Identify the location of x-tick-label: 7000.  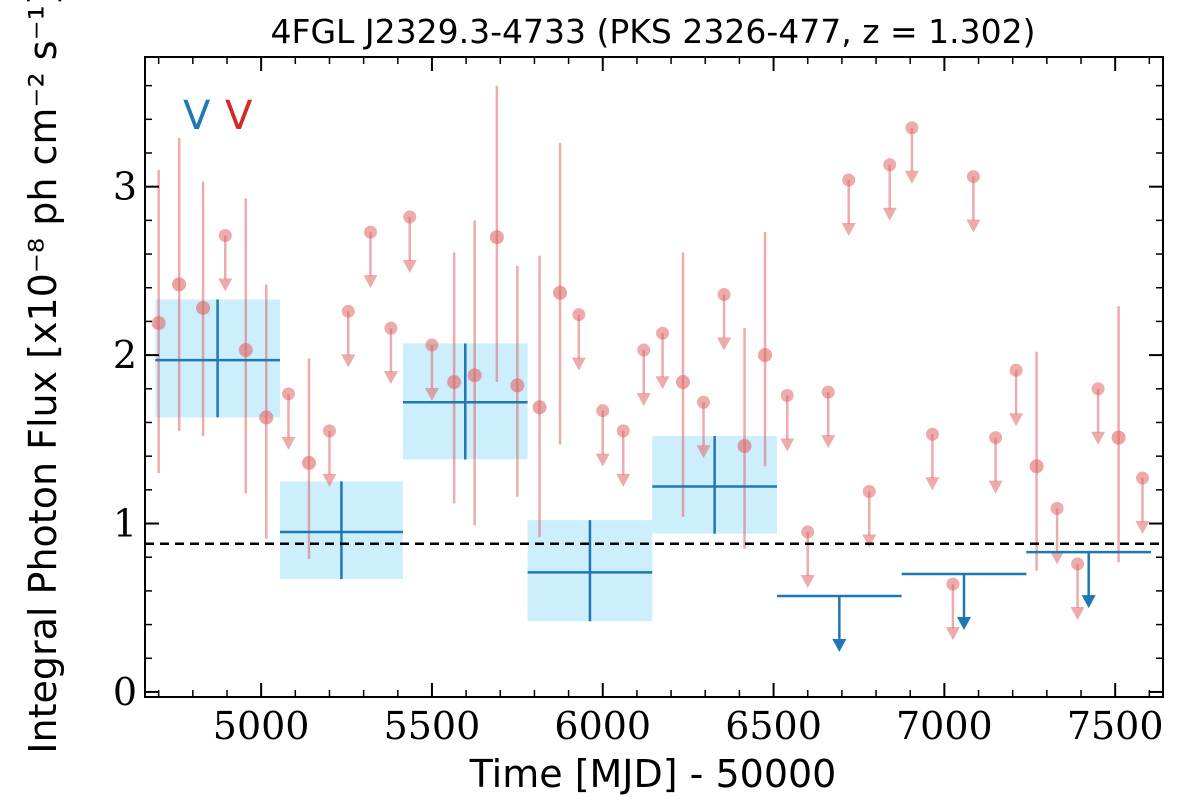
(944, 726).